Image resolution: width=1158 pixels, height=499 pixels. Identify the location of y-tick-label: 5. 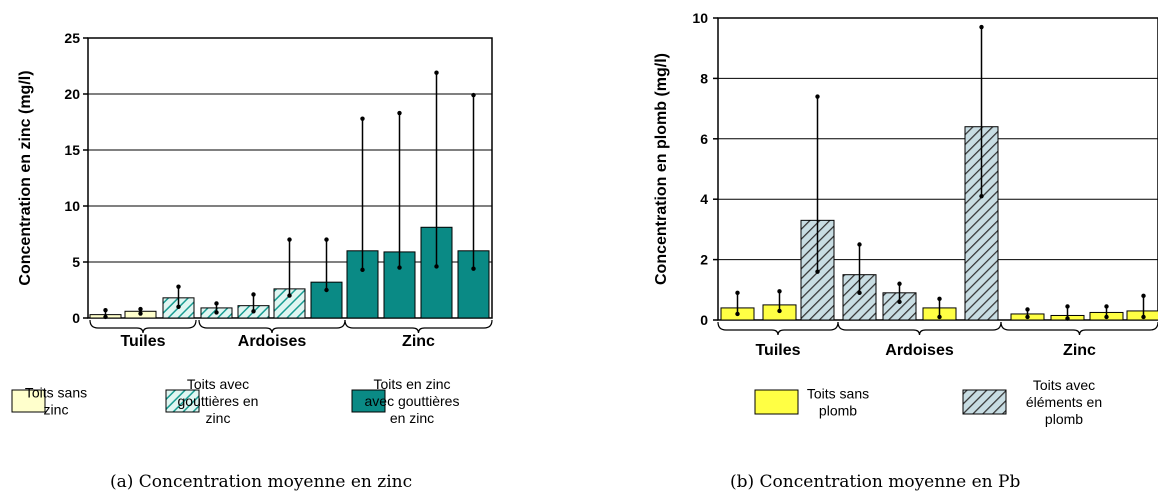
(76, 262).